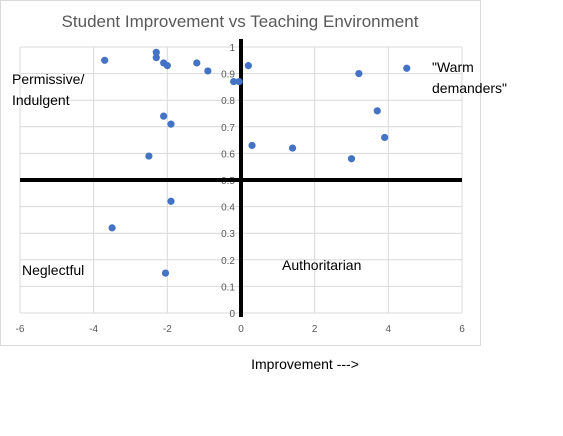 The image size is (563, 436). What do you see at coordinates (48, 79) in the screenshot?
I see `quadrant-label-top-left: Permissive/` at bounding box center [48, 79].